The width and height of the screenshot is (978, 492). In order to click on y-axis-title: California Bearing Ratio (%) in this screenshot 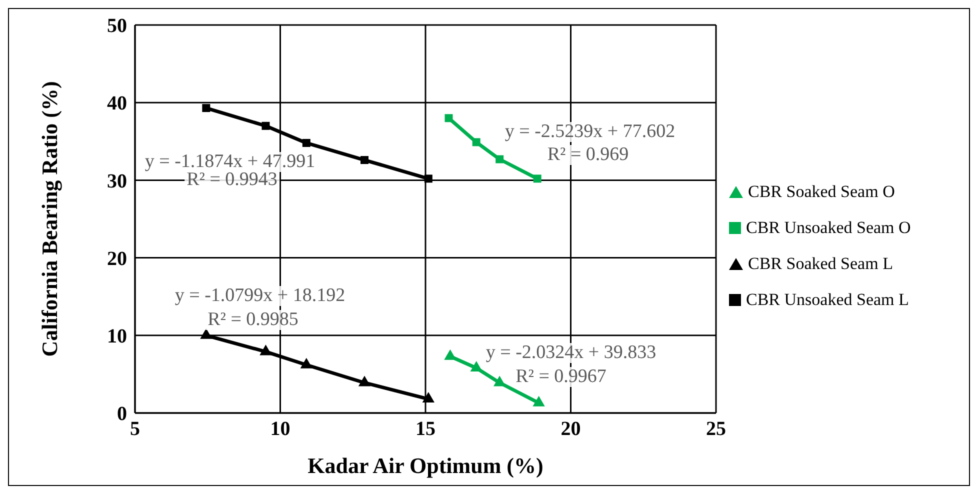, I will do `click(49, 219)`.